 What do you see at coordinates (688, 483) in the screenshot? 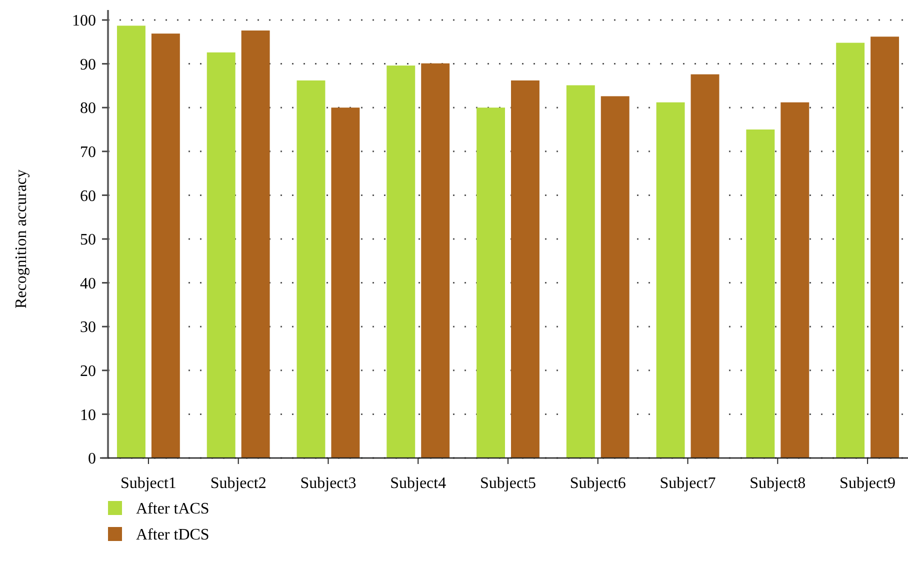
I see `x-tick-label: Subject7` at bounding box center [688, 483].